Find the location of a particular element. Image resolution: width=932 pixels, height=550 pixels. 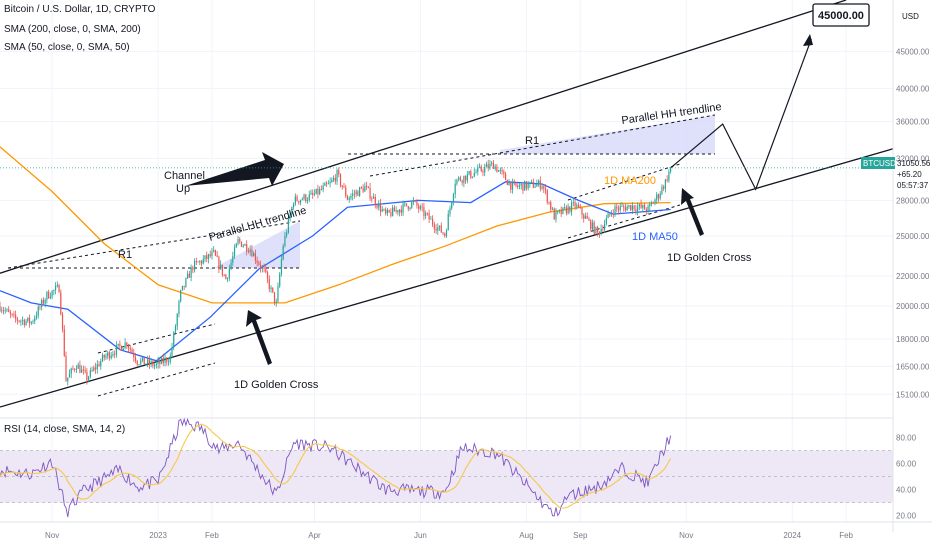

last-price-value: 31050.56 is located at coordinates (914, 163).